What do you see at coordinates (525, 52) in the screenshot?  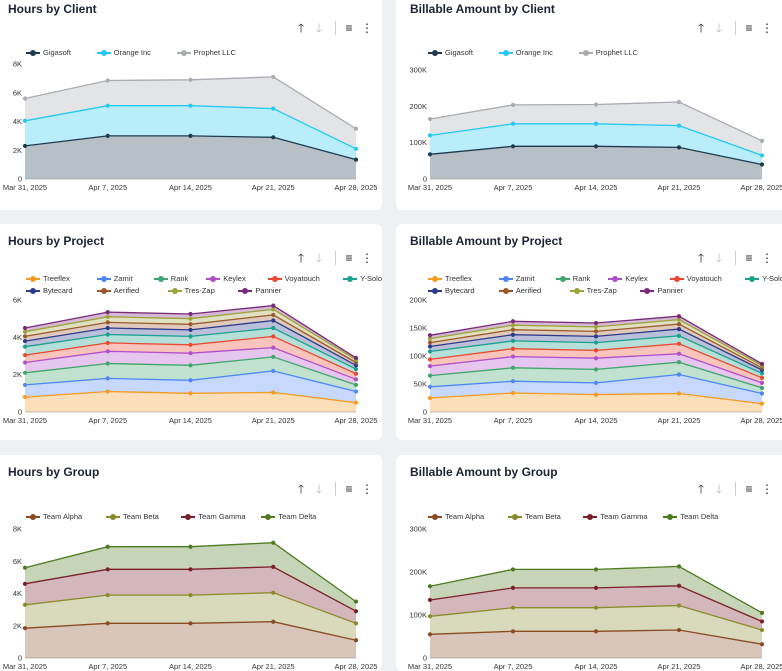 I see `legend-item: Orange Inc` at bounding box center [525, 52].